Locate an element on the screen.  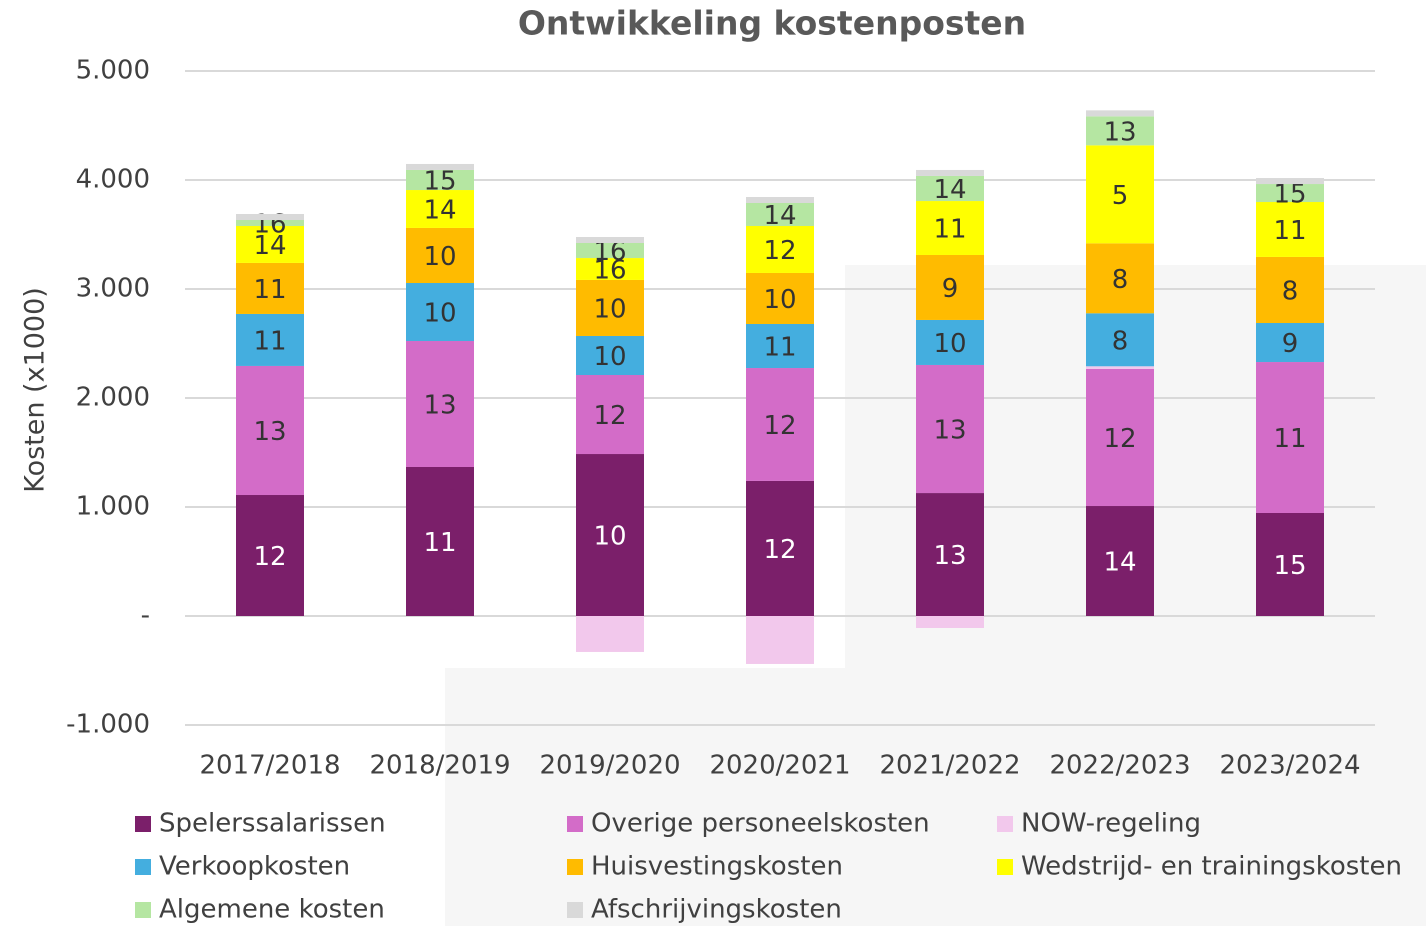
y-tick-label: 4.000 is located at coordinates (113, 180).